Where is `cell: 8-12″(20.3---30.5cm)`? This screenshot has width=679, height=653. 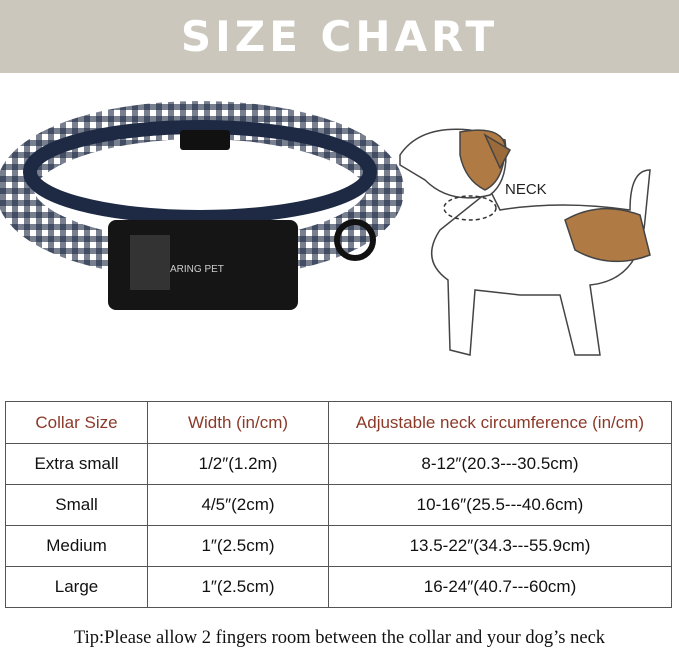 cell: 8-12″(20.3---30.5cm) is located at coordinates (500, 464).